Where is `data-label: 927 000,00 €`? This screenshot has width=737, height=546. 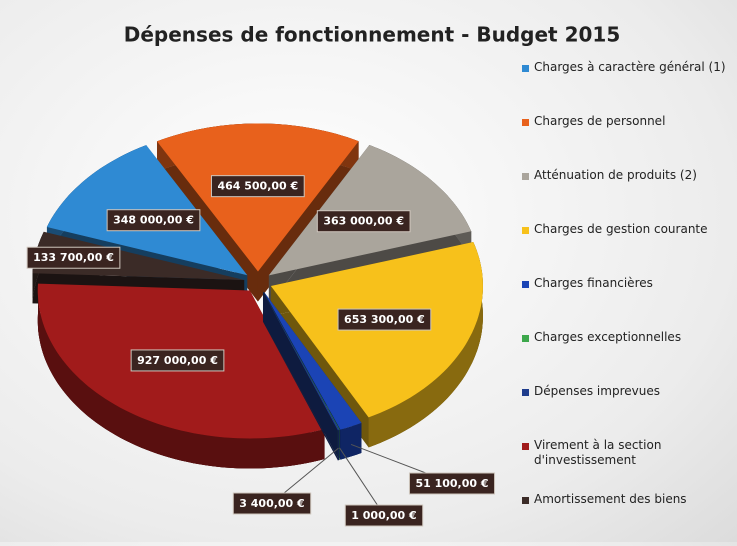
data-label: 927 000,00 € is located at coordinates (177, 360).